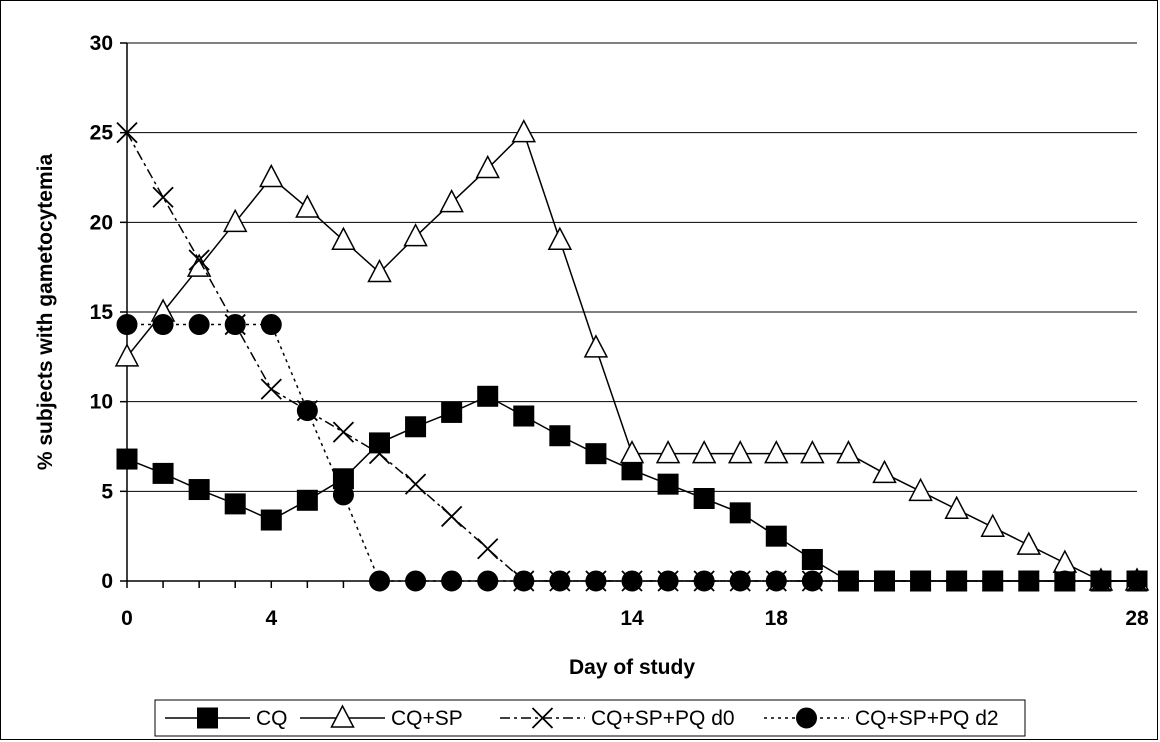 This screenshot has width=1160, height=742. Describe the element at coordinates (101, 43) in the screenshot. I see `y-tick-label: 30` at that location.